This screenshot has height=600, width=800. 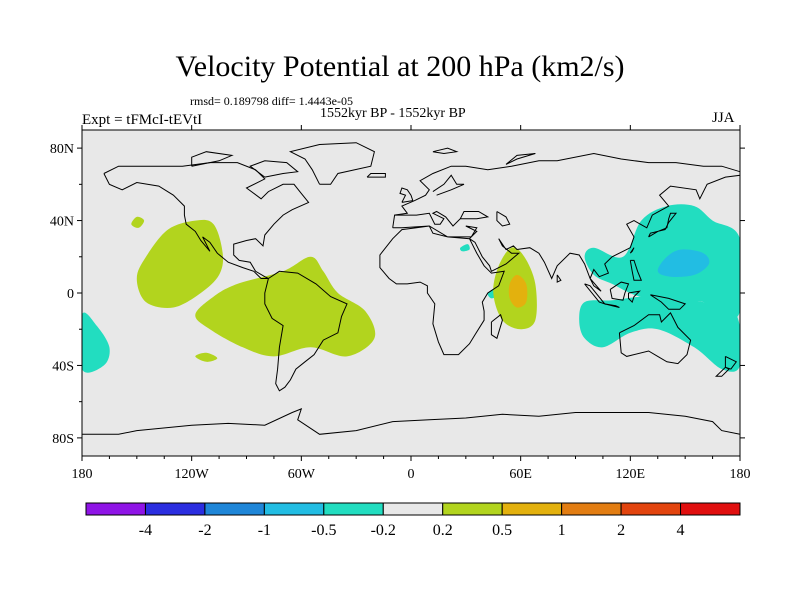 What do you see at coordinates (204, 530) in the screenshot?
I see `colorbar-label: -2` at bounding box center [204, 530].